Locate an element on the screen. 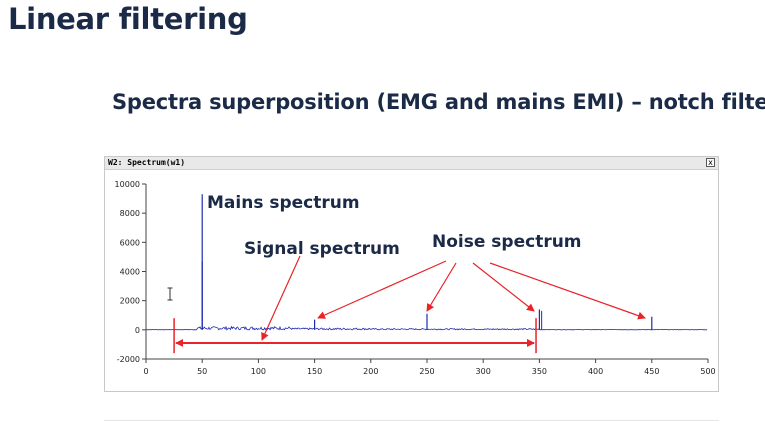 The width and height of the screenshot is (765, 429). x-tick-label: 150 is located at coordinates (314, 371).